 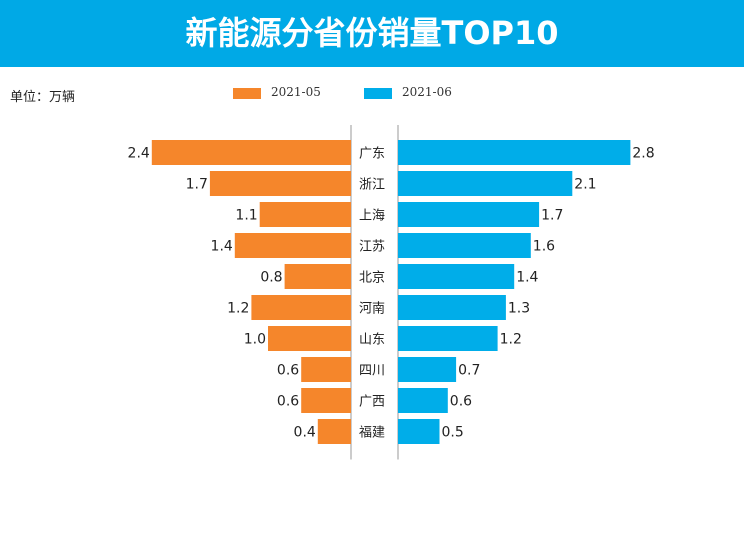 What do you see at coordinates (372, 433) in the screenshot?
I see `category-label: 福建` at bounding box center [372, 433].